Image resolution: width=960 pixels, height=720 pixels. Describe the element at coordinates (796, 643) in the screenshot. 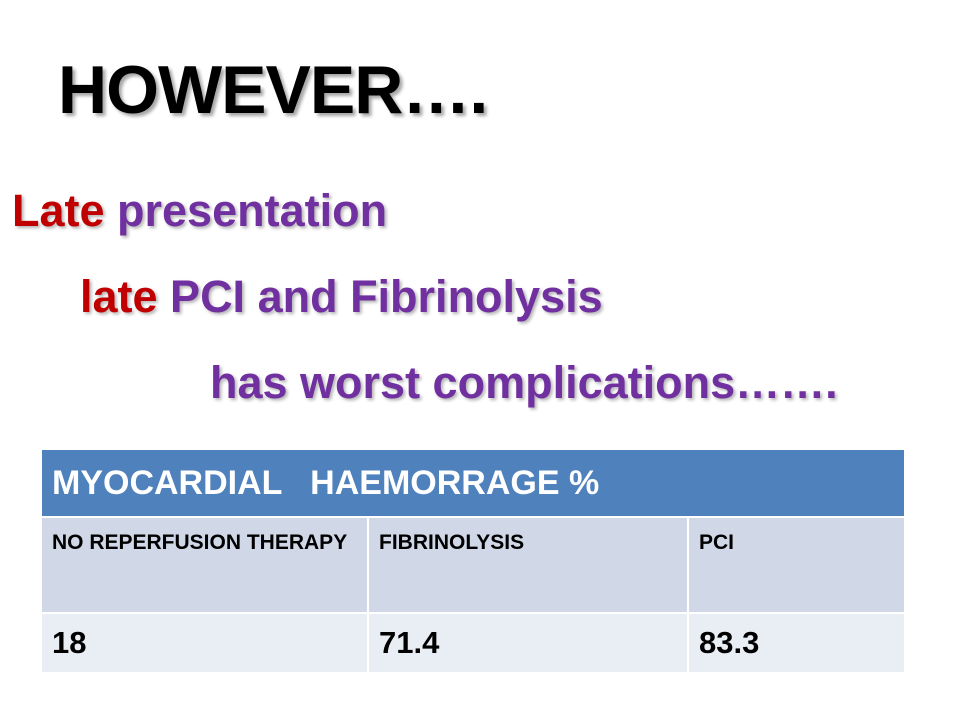

I see `value-pci: 83.3` at that location.